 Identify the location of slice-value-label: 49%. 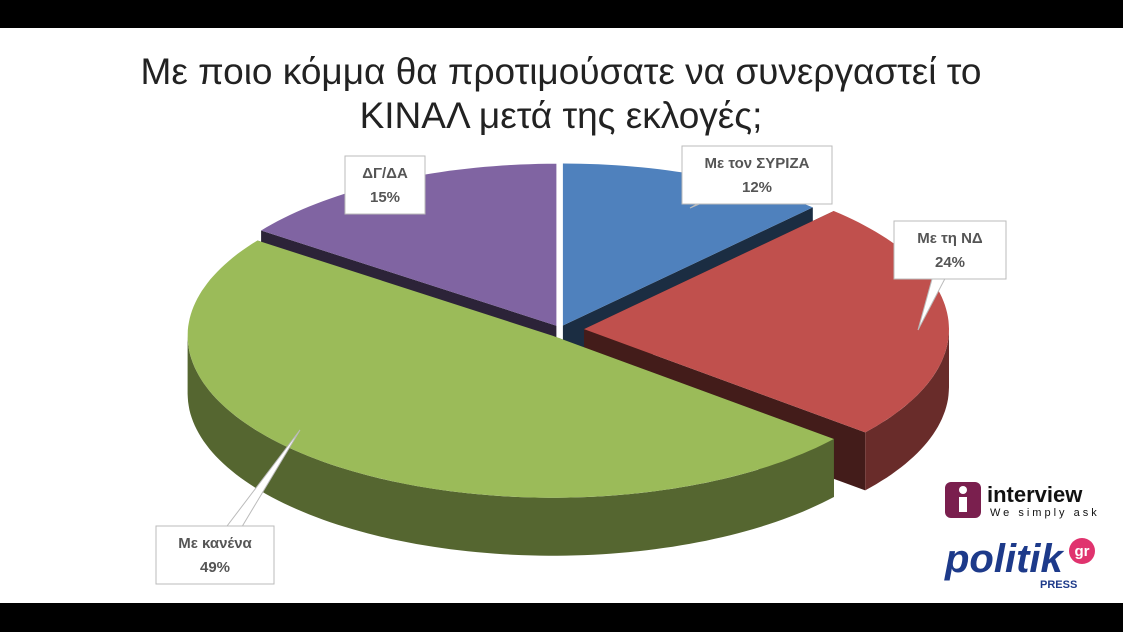
(215, 567).